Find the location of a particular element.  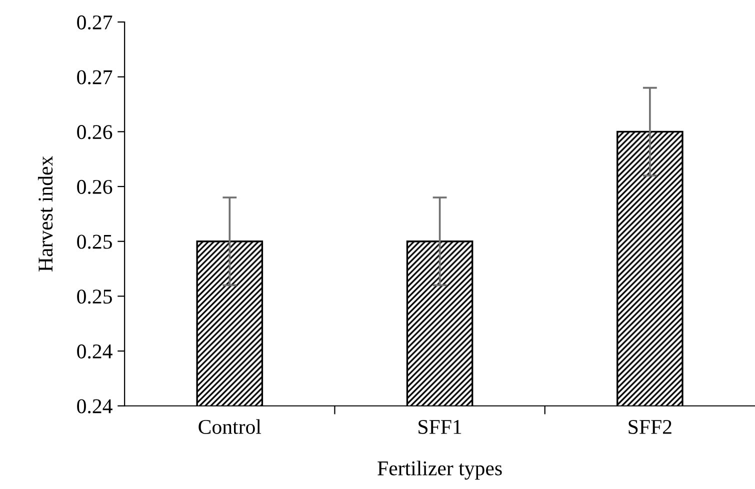

y-axis-title: Harvest index is located at coordinates (45, 214).